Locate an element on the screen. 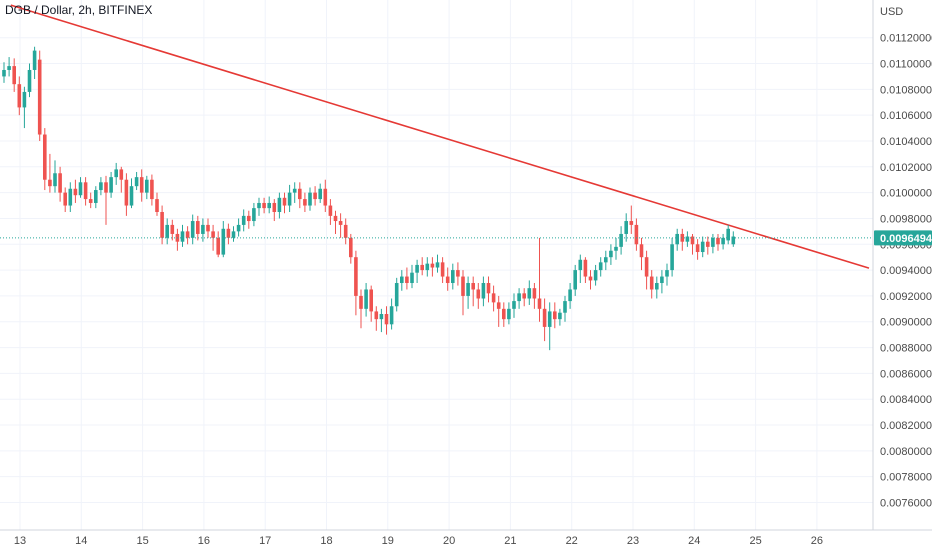 This screenshot has width=932, height=550. price-tick-label: 0.01100000 is located at coordinates (906, 65).